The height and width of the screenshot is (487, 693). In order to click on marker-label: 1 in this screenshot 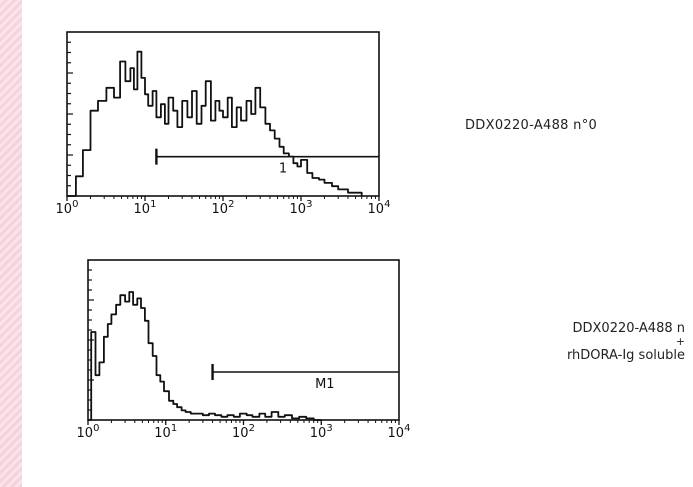, I will do `click(283, 169)`.